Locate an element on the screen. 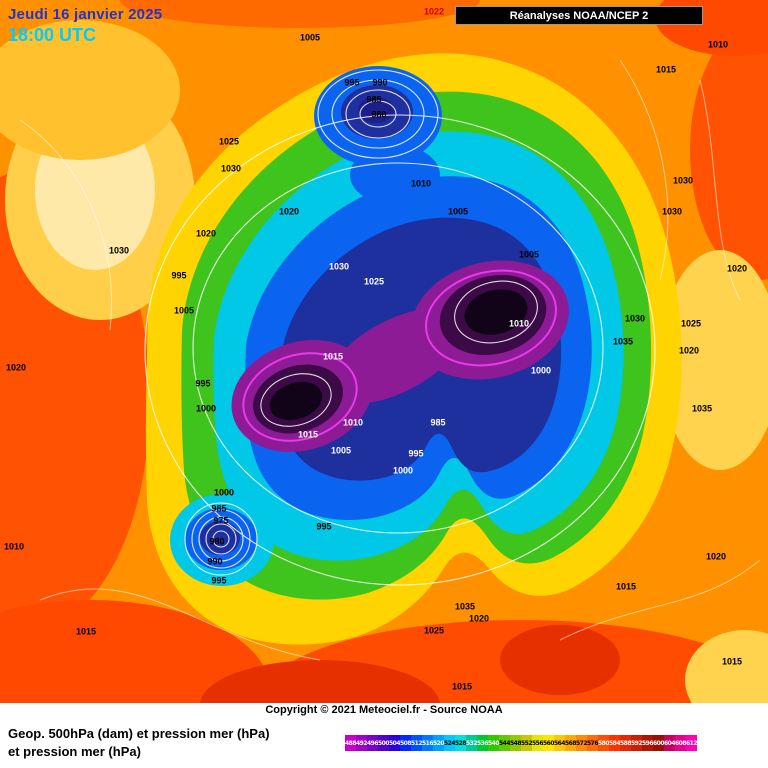 The height and width of the screenshot is (768, 768). legend-cell: 600 is located at coordinates (658, 743).